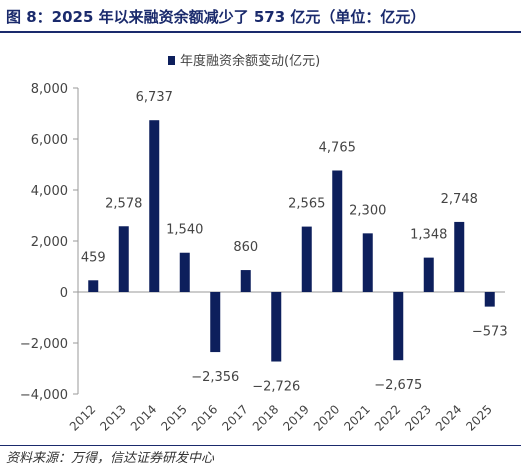 The image size is (521, 472). I want to click on x-tick-label: 2012, so click(82, 417).